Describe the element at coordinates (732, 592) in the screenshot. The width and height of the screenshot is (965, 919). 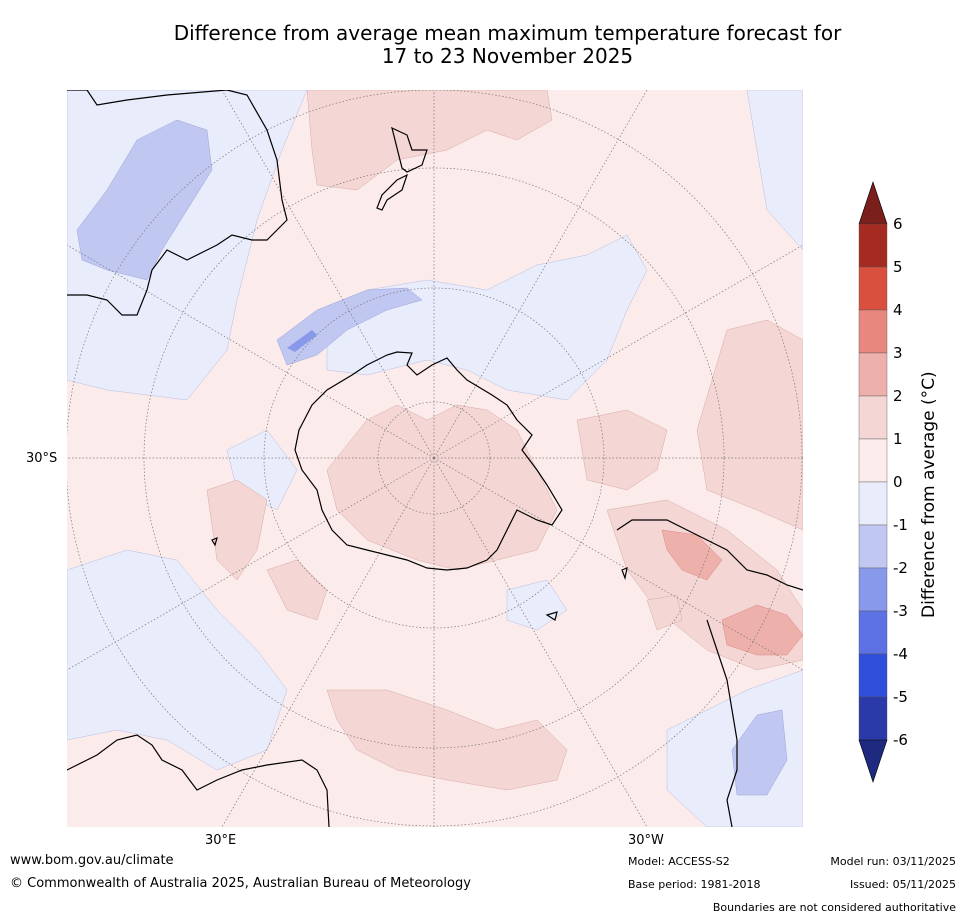
I see `moderate-warm-regions` at that location.